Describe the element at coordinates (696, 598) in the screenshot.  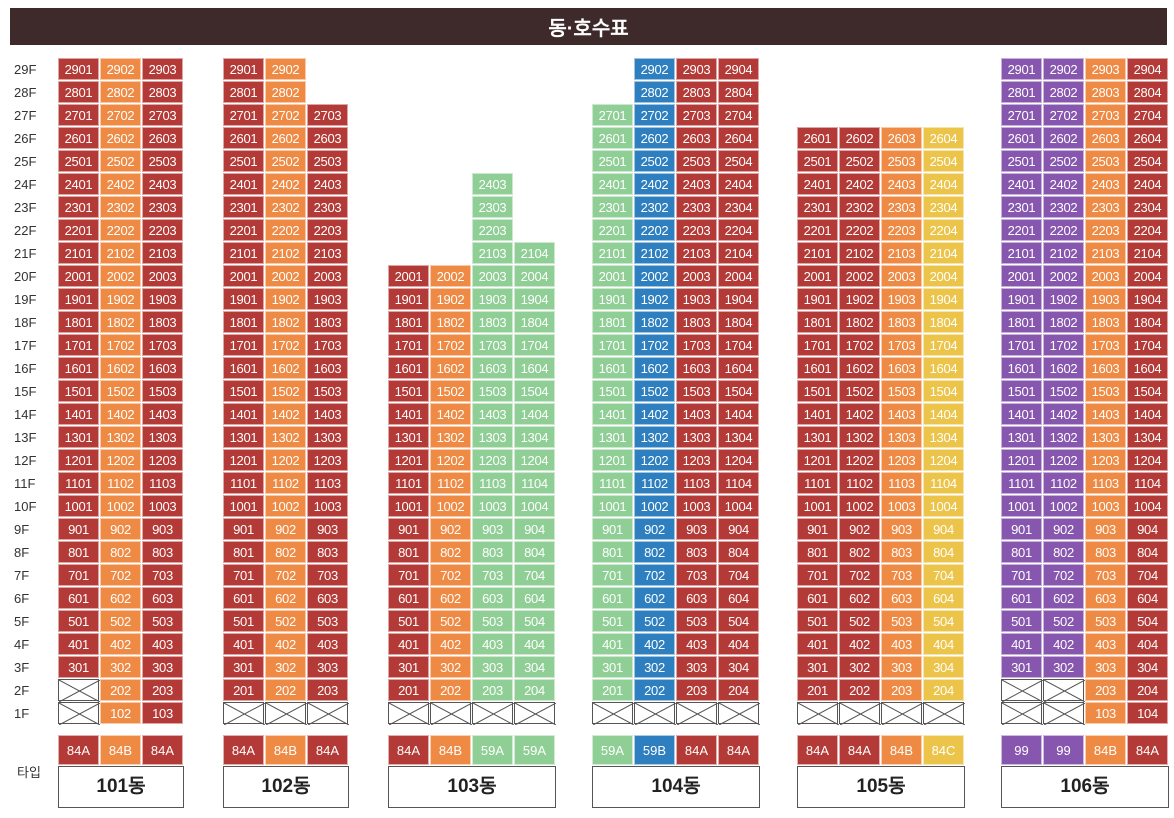
I see `unit-cell: 603` at that location.